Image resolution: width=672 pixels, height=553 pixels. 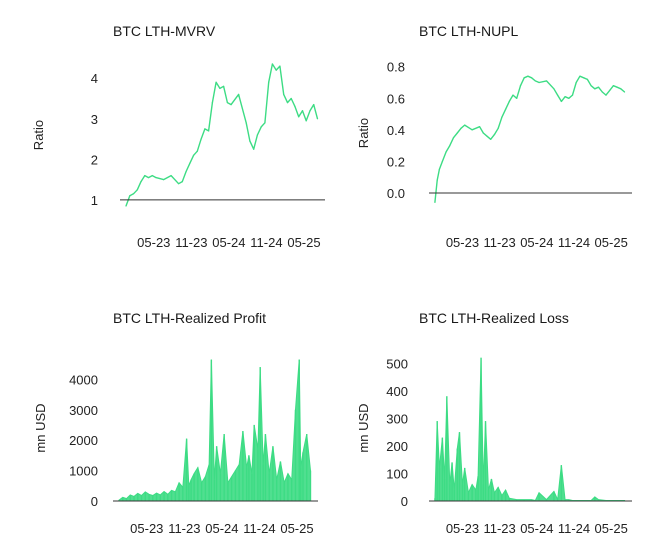 What do you see at coordinates (396, 193) in the screenshot?
I see `y-tick-label: 0.0` at bounding box center [396, 193].